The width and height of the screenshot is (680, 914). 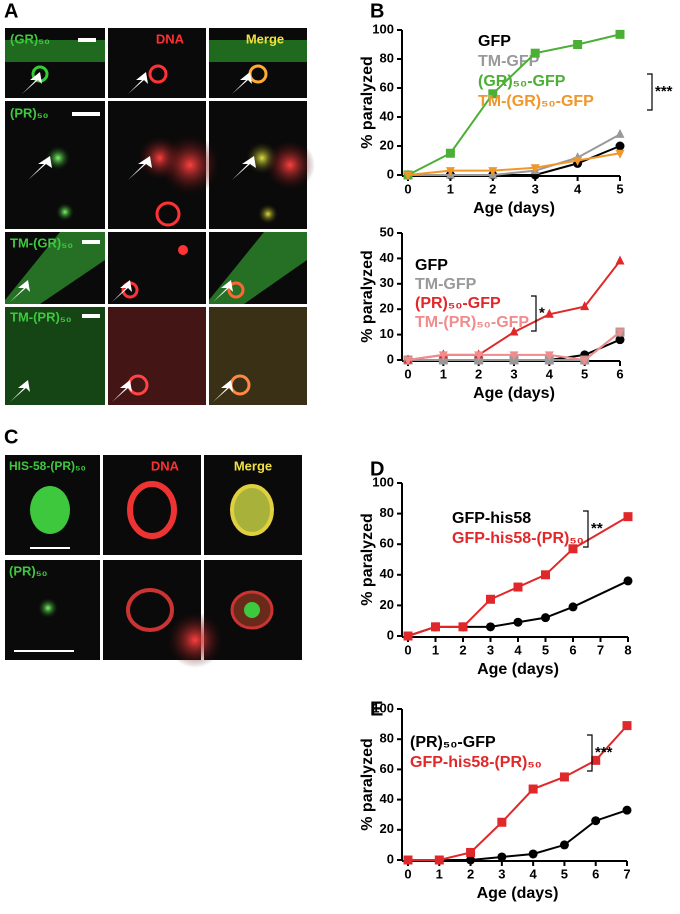 What do you see at coordinates (377, 11) in the screenshot?
I see `panel-label: B` at bounding box center [377, 11].